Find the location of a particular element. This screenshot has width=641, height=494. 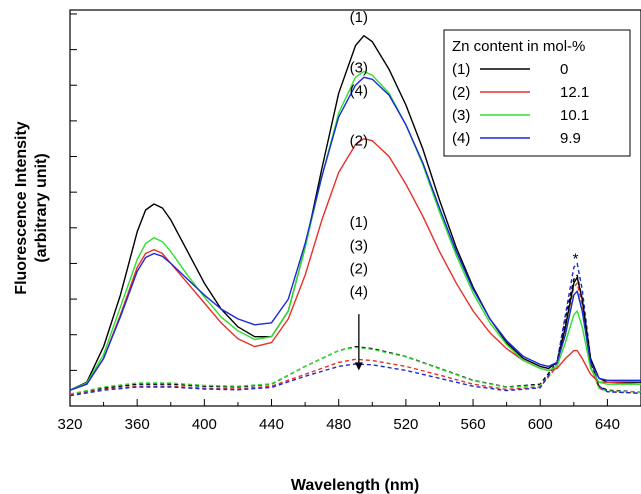

scatter-peak-star: * is located at coordinates (576, 258).